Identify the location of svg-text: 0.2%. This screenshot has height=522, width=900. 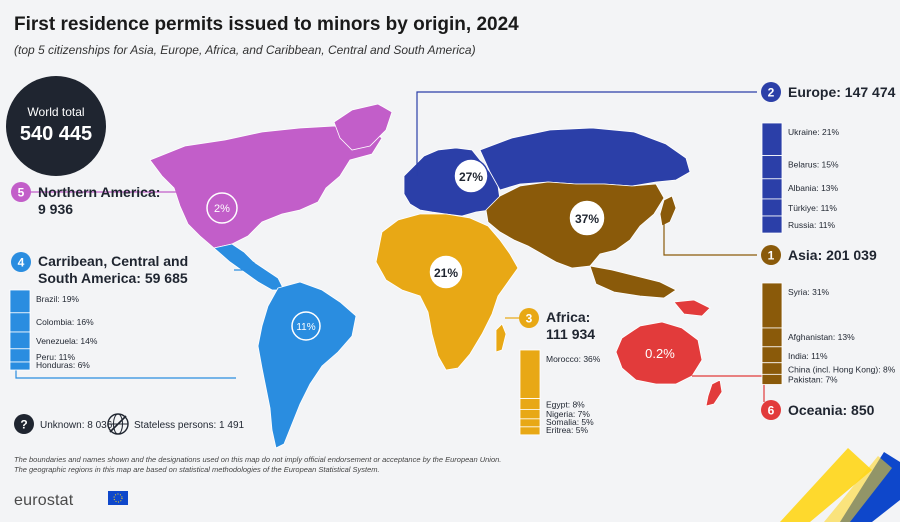
(660, 353).